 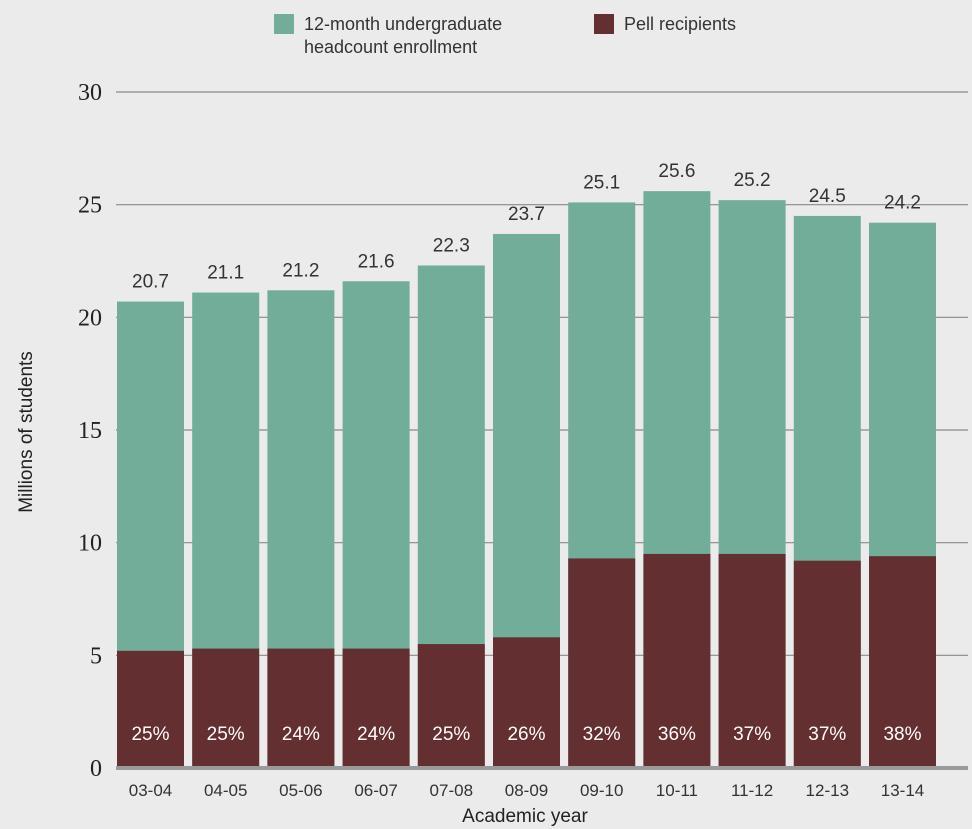 I want to click on x-tick-label: 09-10, so click(x=601, y=790).